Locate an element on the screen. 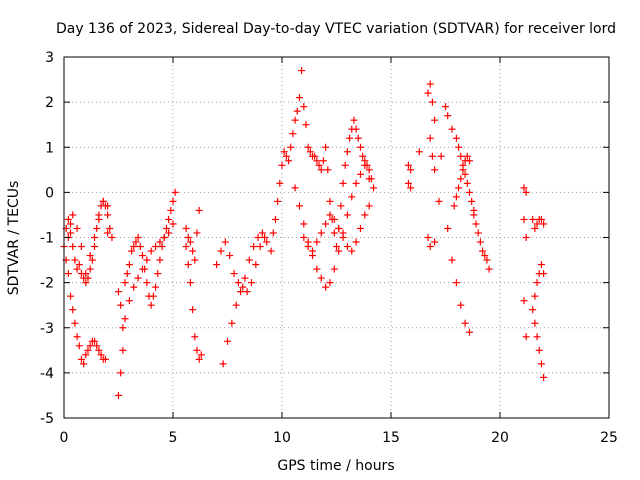 The height and width of the screenshot is (480, 640). y-axis-label: SDTVAR / TECUs is located at coordinates (14, 238).